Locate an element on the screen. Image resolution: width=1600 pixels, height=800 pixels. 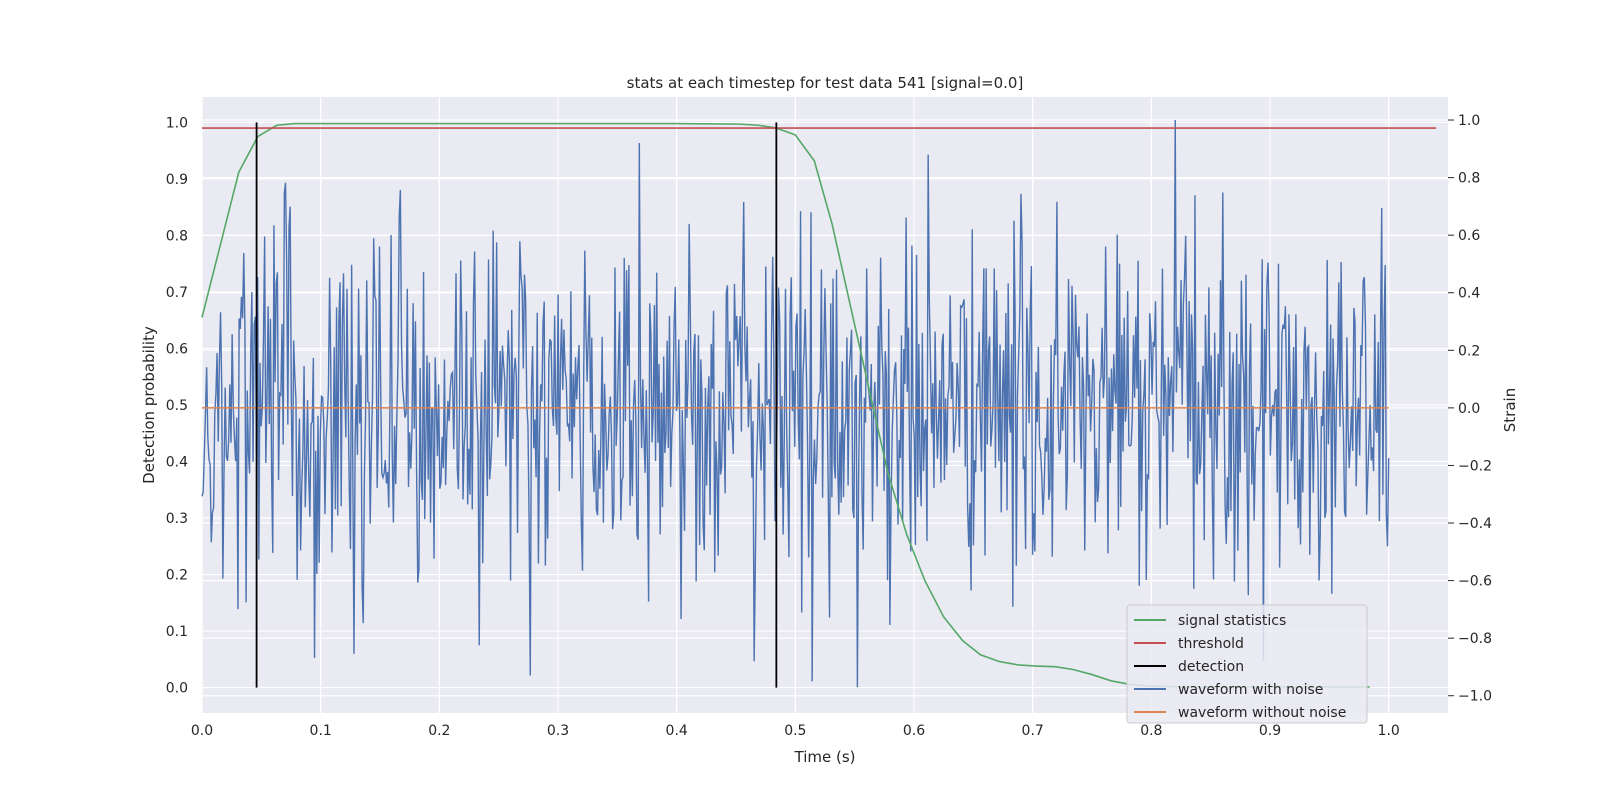
legend-item-waveform-with-noise: waveform with noise is located at coordinates (1228, 690).